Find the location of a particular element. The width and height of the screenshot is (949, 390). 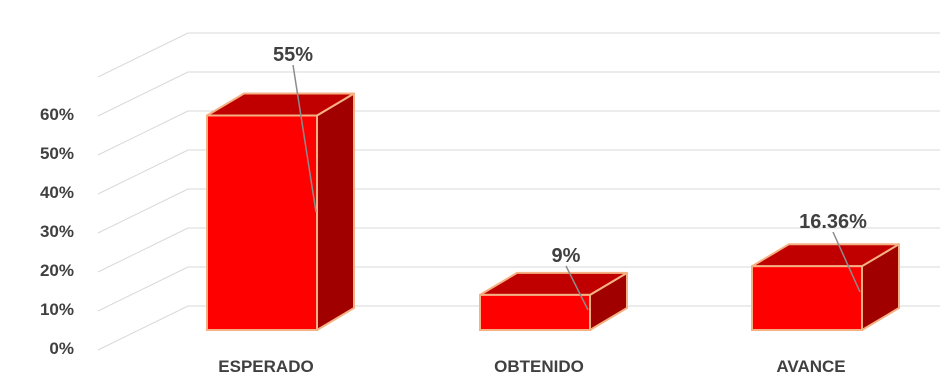

bar-obtenido is located at coordinates (553, 301).